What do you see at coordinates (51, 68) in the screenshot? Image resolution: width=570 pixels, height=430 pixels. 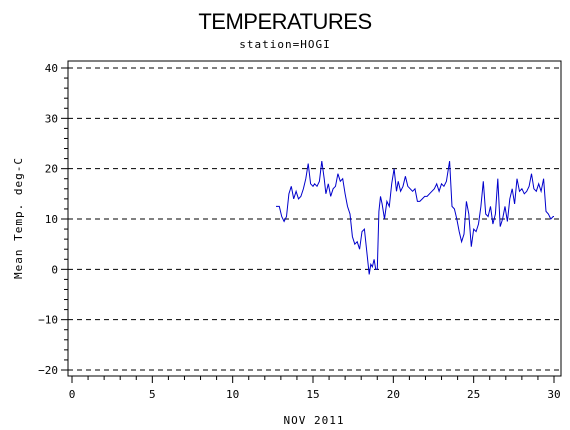 I see `y-tick-label: 40` at bounding box center [51, 68].